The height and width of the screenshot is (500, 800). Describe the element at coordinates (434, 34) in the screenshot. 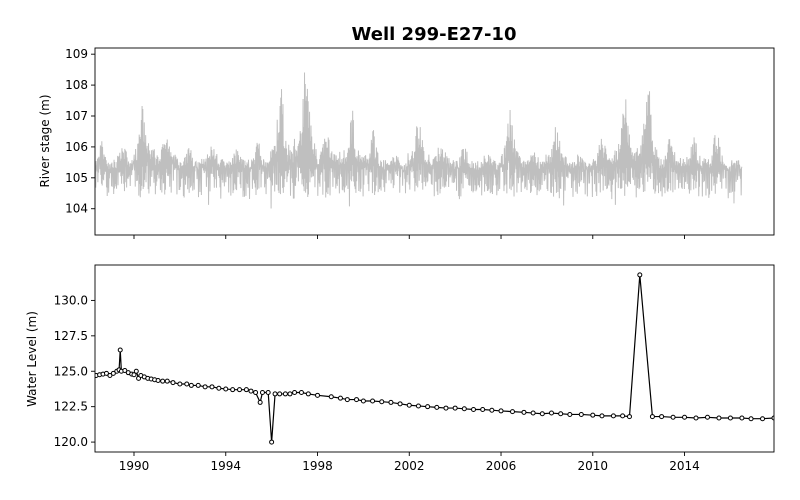

I see `chart-title: Well 299-E27-10` at that location.